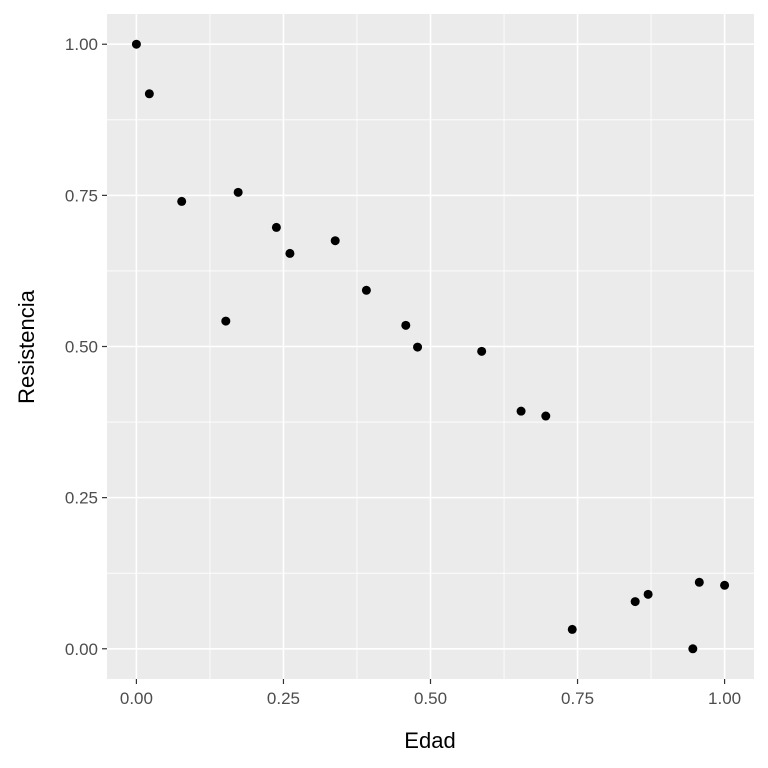 The width and height of the screenshot is (768, 768). I want to click on x-tick-label: 0.25, so click(283, 698).